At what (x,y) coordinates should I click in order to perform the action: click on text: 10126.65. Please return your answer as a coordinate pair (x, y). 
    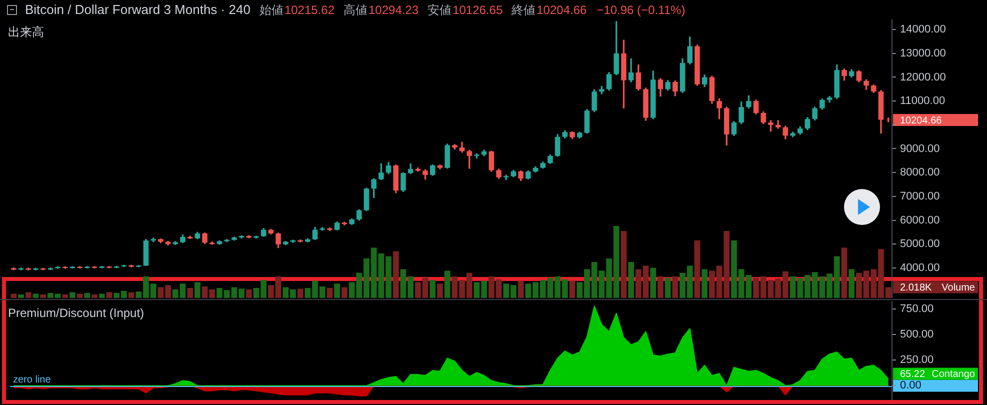
    Looking at the image, I should click on (477, 10).